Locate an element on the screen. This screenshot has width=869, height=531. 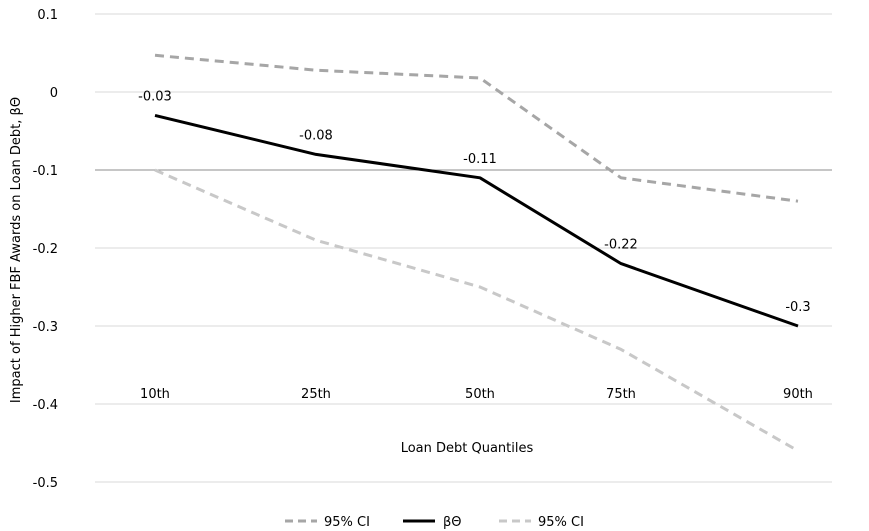
x-tick-label: 50th is located at coordinates (480, 394).